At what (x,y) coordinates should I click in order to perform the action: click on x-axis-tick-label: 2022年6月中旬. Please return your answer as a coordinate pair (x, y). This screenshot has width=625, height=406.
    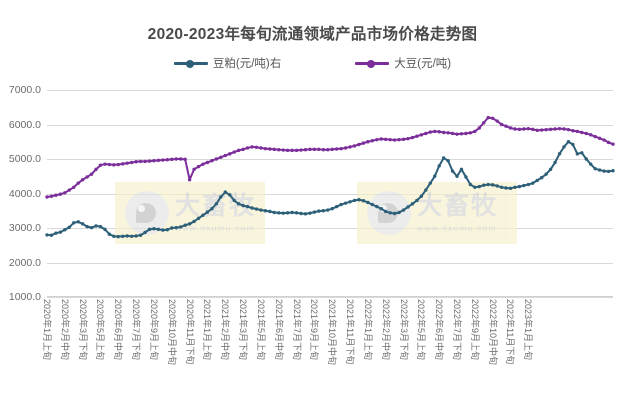
    Looking at the image, I should click on (439, 330).